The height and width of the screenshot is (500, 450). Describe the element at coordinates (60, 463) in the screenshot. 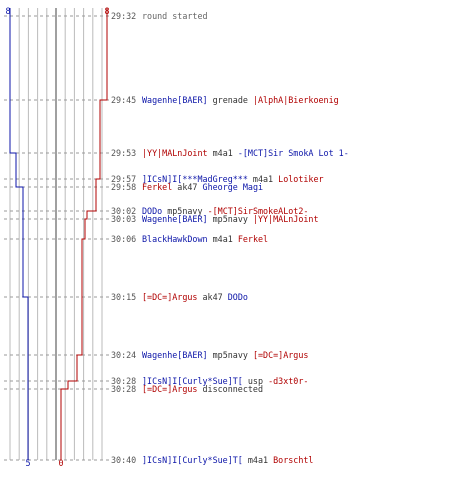

I see `red-end-count: 0` at that location.